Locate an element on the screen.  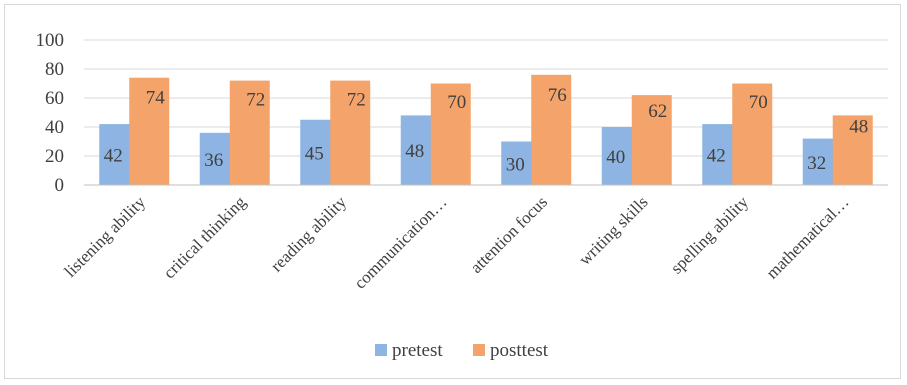
x-category-label: spelling ability is located at coordinates (710, 235).